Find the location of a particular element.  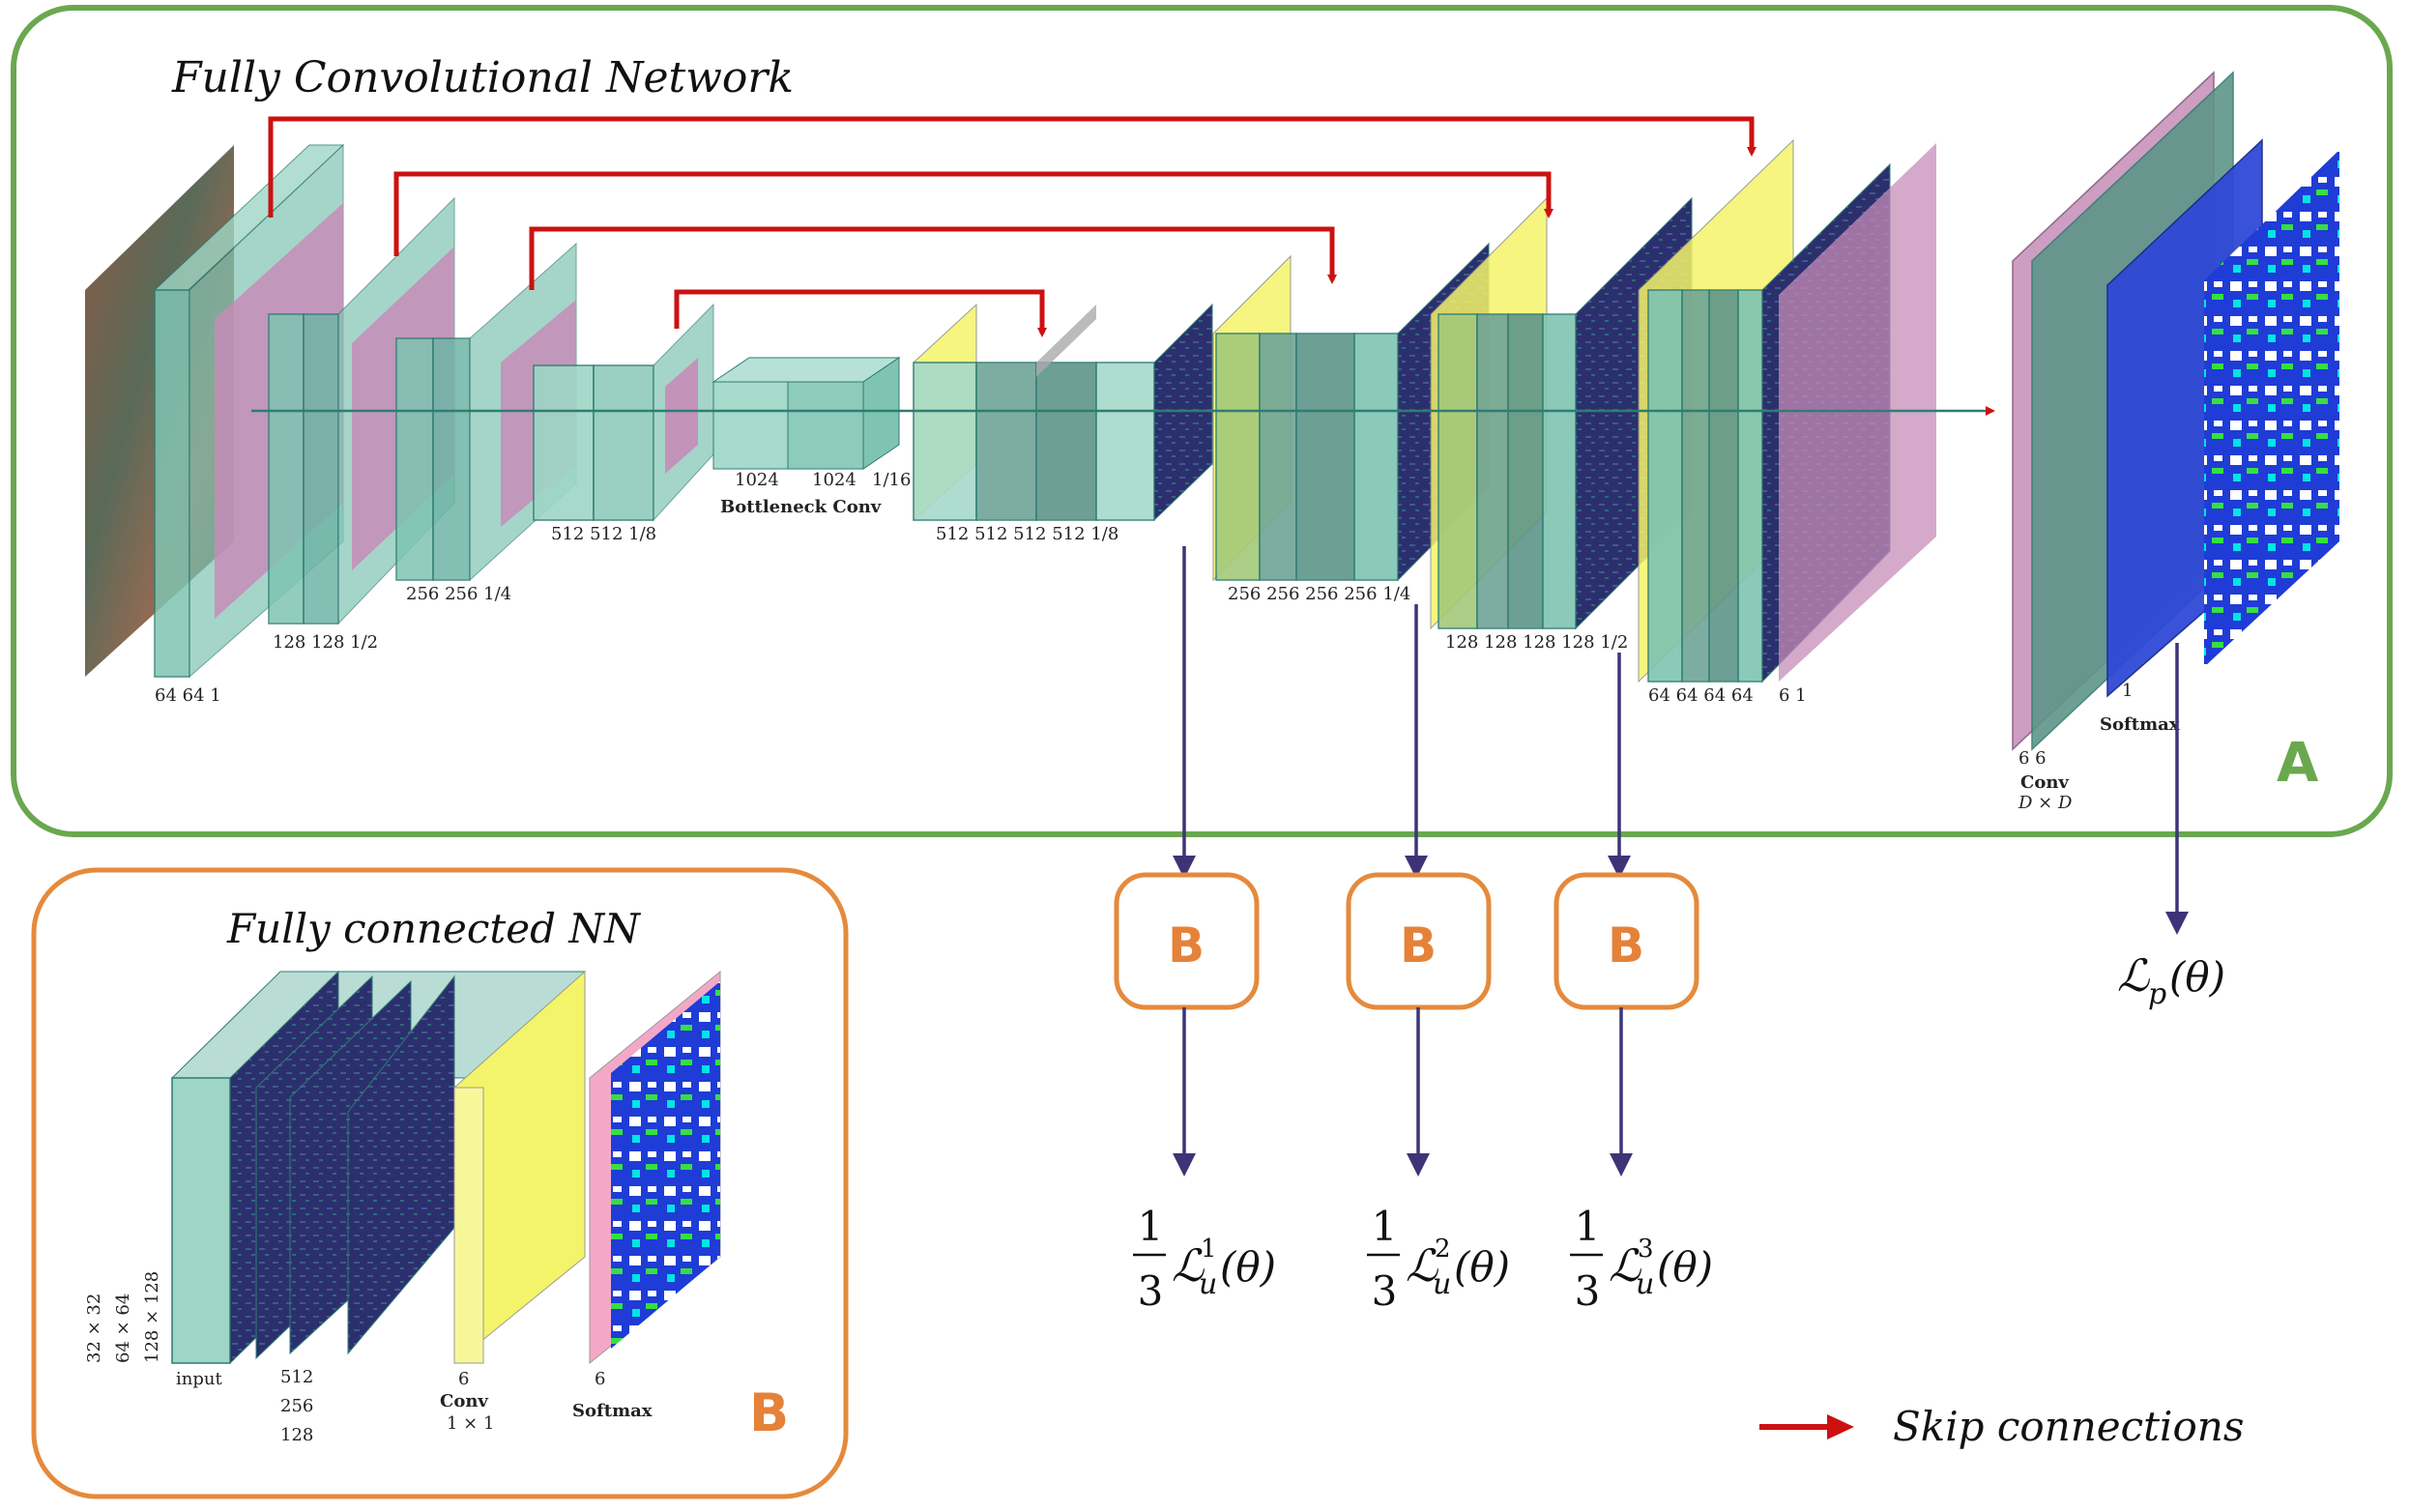

aux-head-1: B 1 3 ℒ 1 u (θ) is located at coordinates (1195, 930).